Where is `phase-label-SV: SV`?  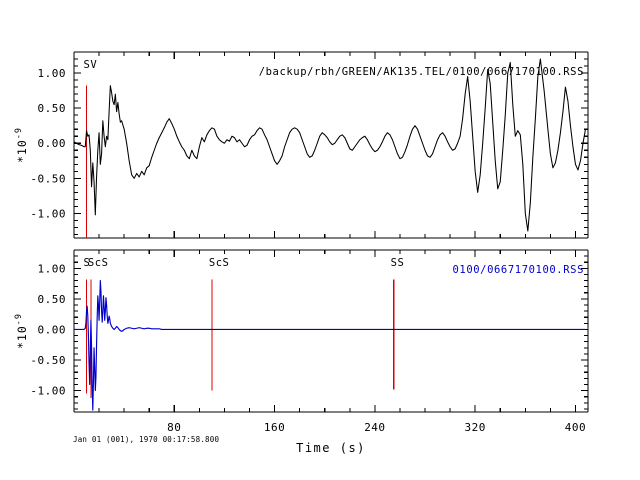
phase-label-SV: SV is located at coordinates (91, 65).